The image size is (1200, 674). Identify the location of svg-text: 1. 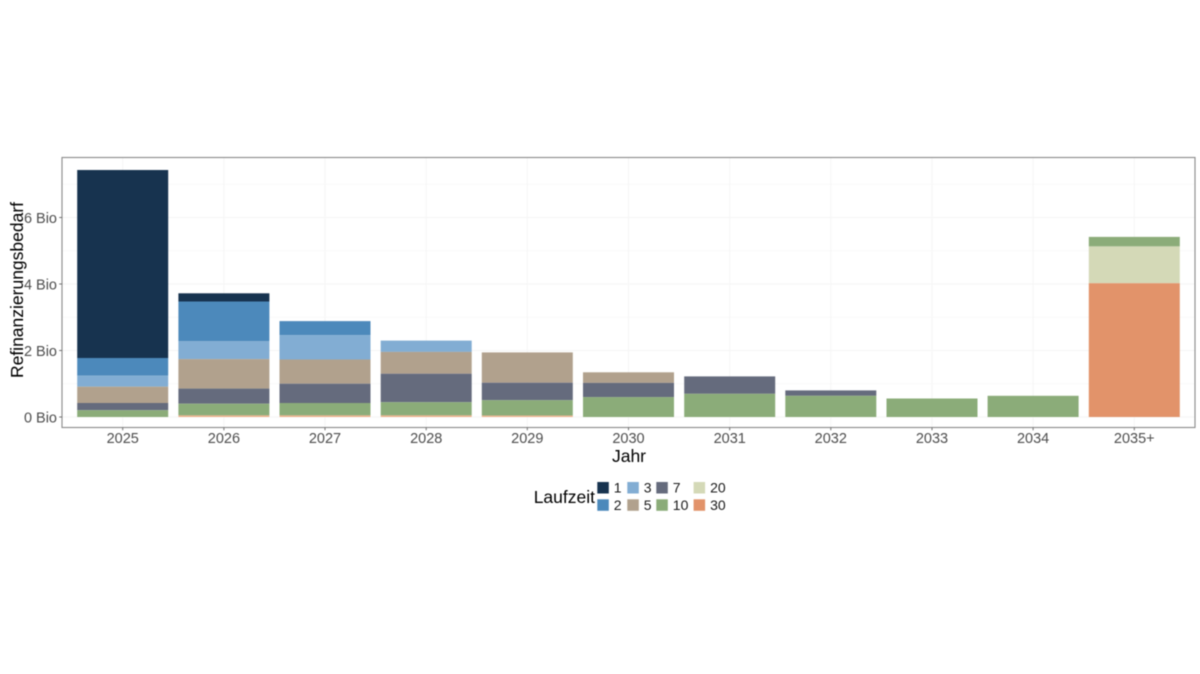
(618, 488).